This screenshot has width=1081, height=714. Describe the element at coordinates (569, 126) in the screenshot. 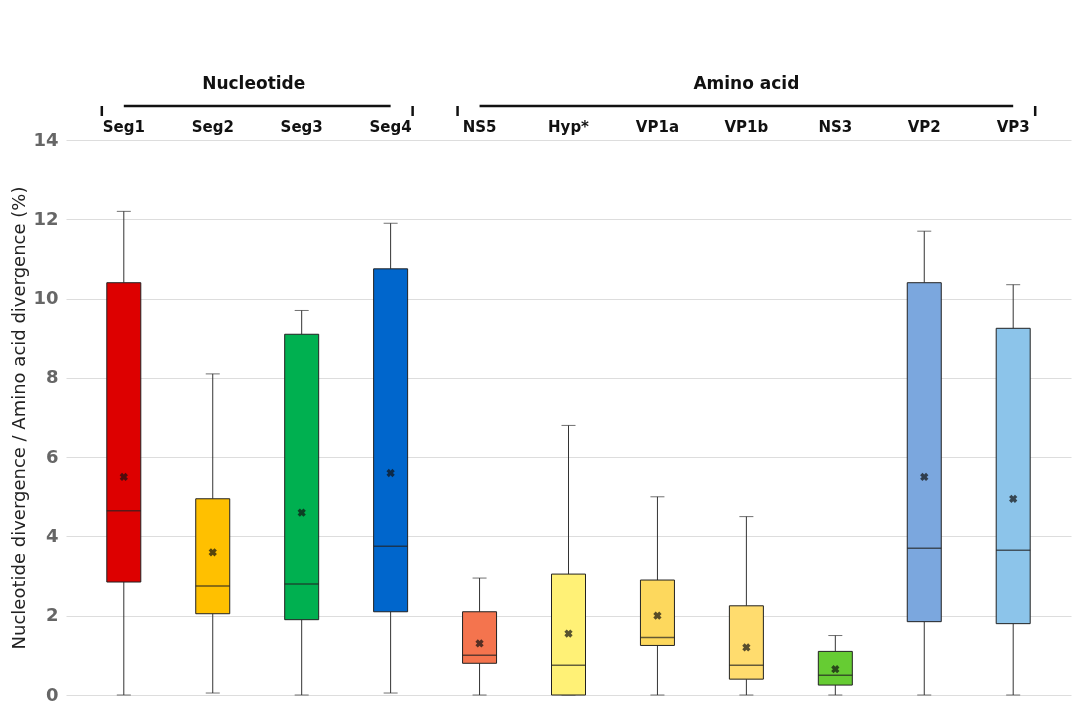

I see `x-tick-label: Hyp*` at that location.